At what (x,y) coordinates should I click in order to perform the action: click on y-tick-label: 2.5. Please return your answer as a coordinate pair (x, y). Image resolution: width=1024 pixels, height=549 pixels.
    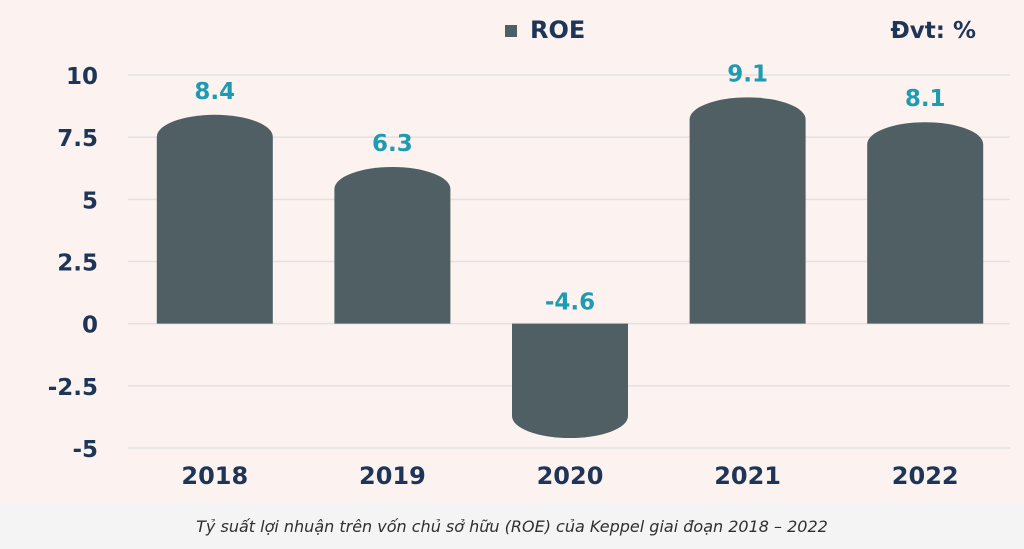
    Looking at the image, I should click on (77, 264).